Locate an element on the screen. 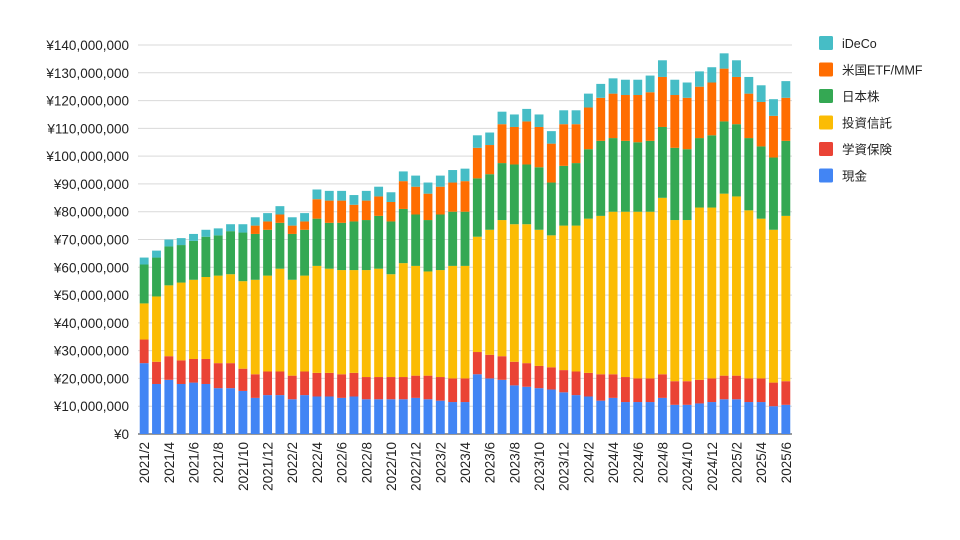 The image size is (960, 540). y-tick-label: ¥30,000,000 is located at coordinates (91, 351).